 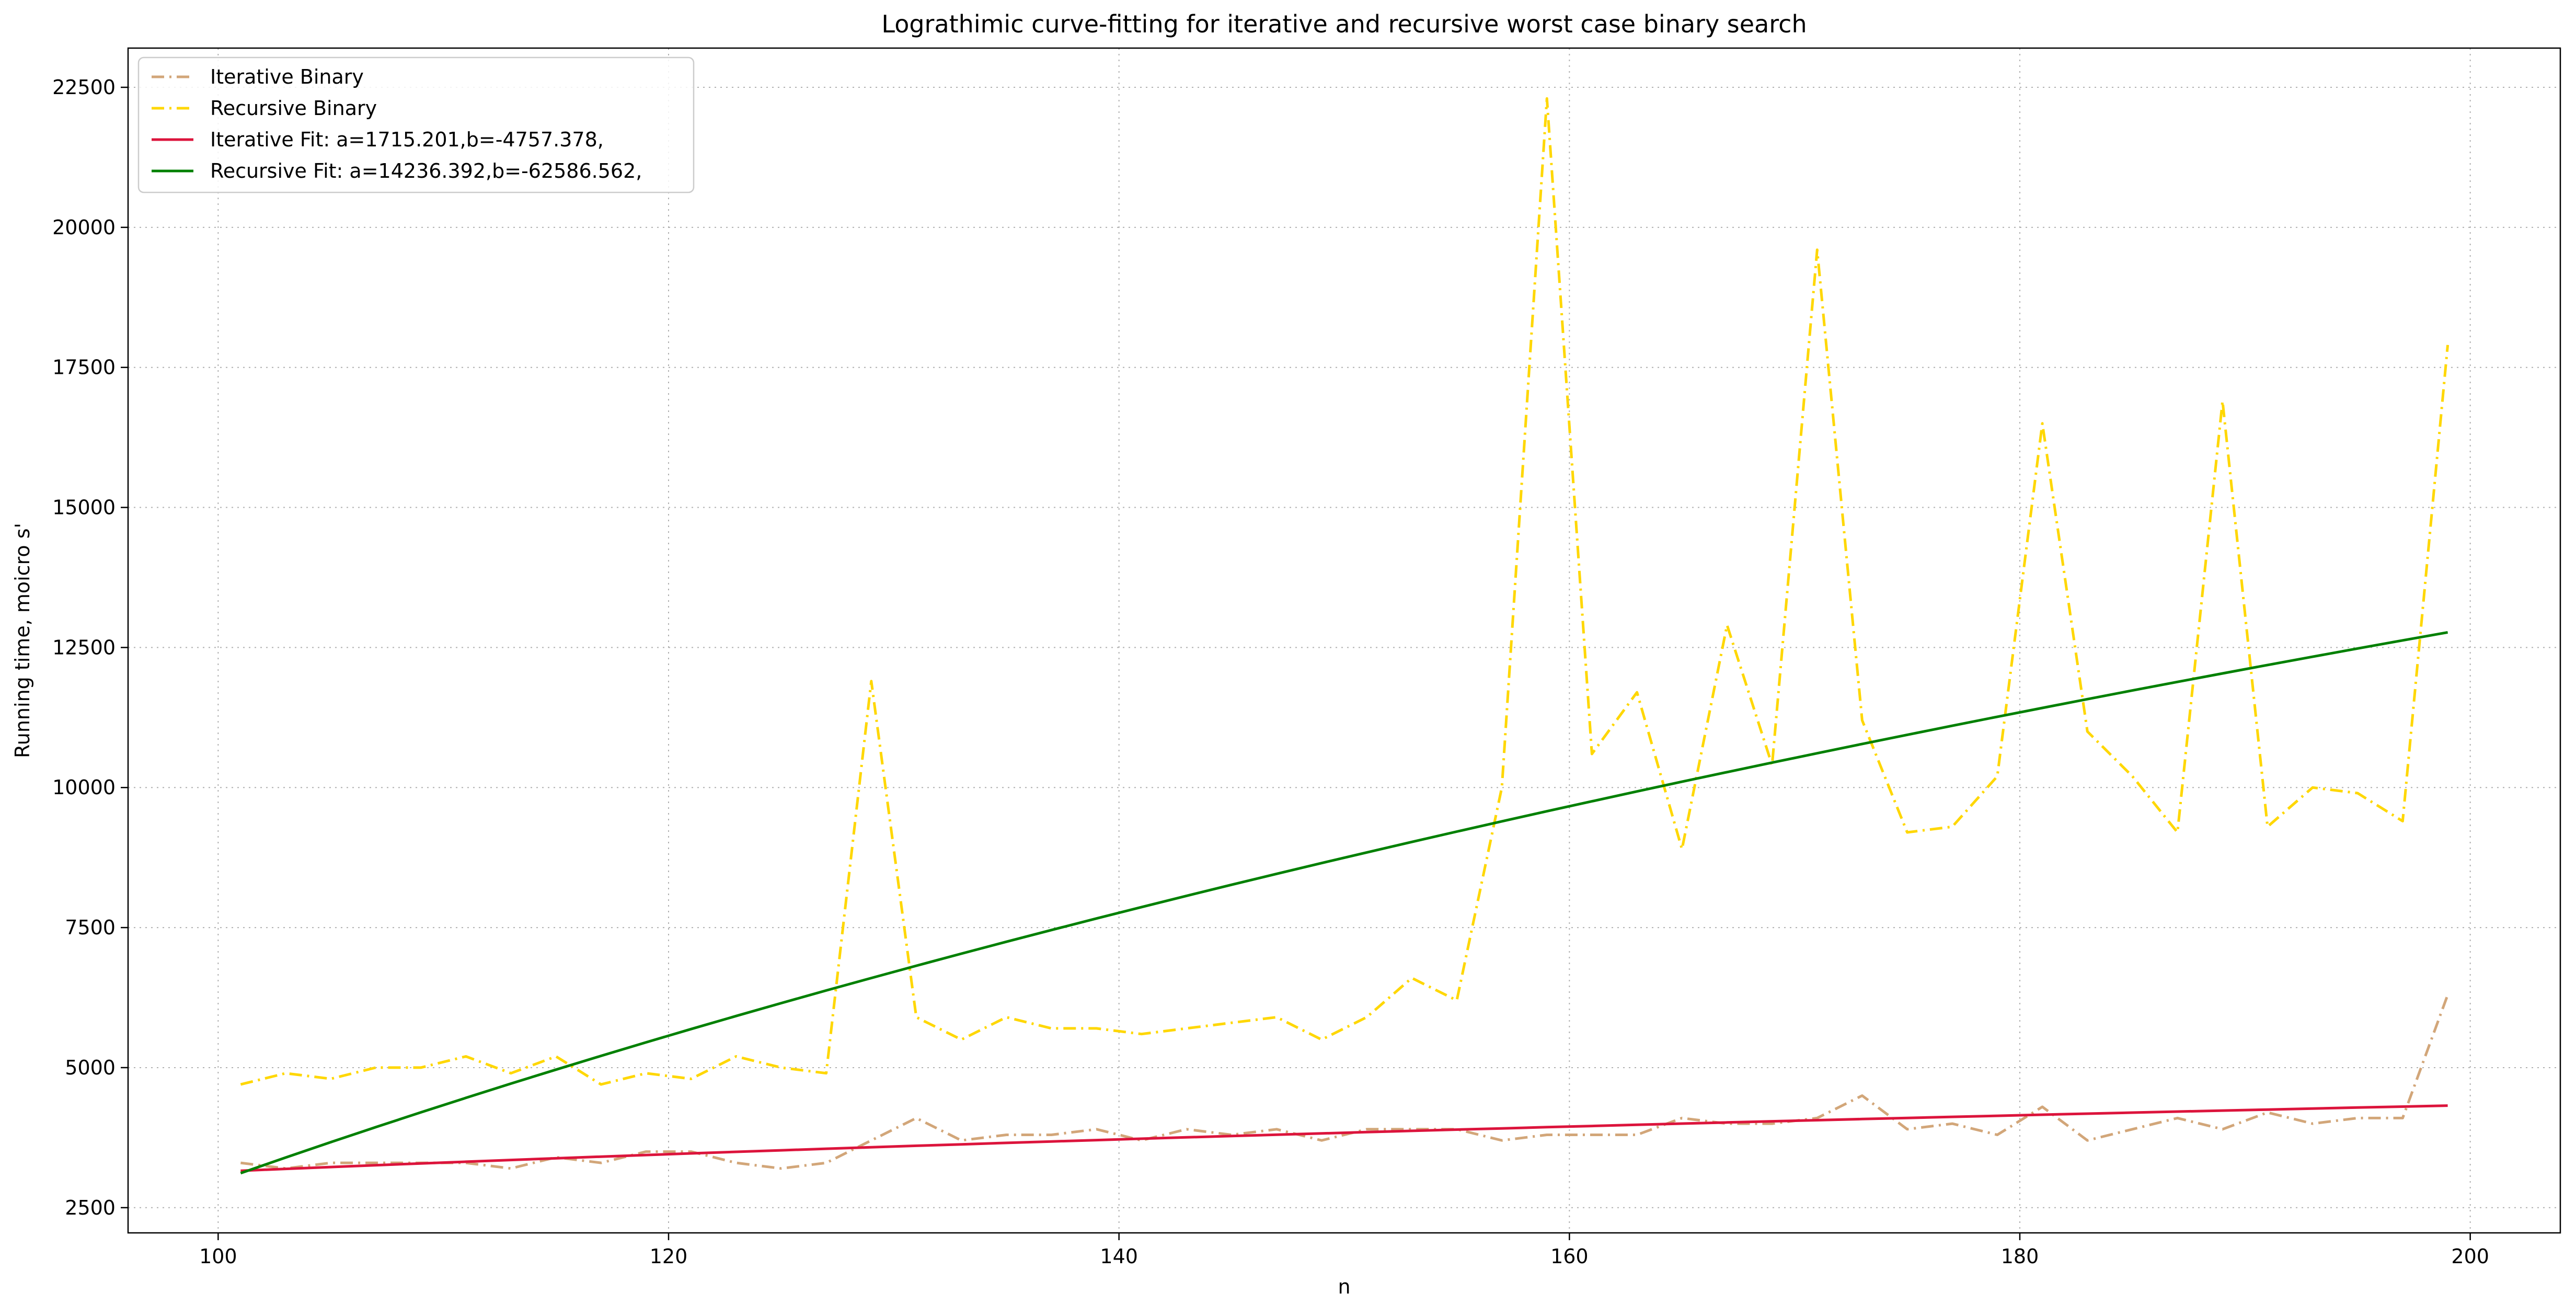 What do you see at coordinates (218, 1256) in the screenshot?
I see `x-tick-label: 100` at bounding box center [218, 1256].